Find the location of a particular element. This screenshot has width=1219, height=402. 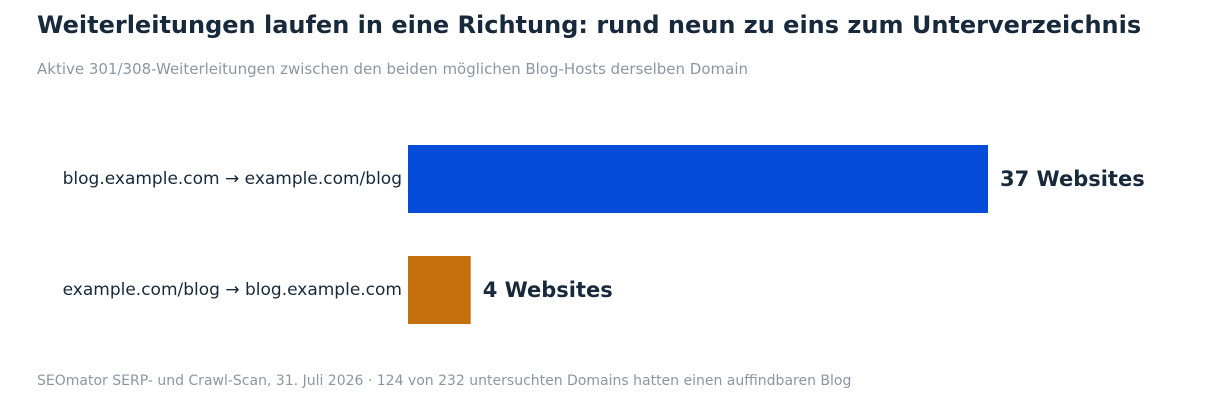

value-label: 37 Websites is located at coordinates (1072, 179).